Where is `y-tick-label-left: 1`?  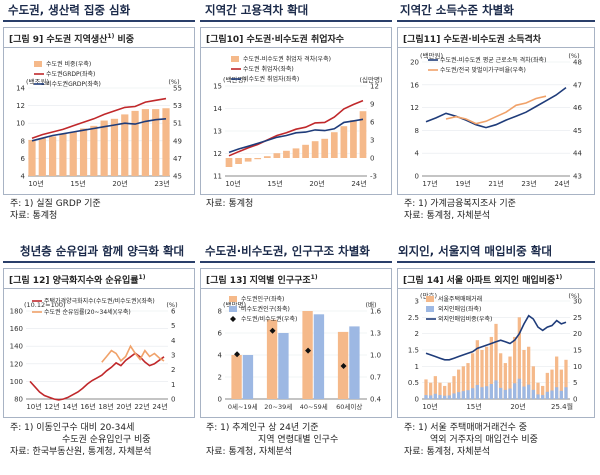
y-tick-label-left: 1 is located at coordinates (417, 367).